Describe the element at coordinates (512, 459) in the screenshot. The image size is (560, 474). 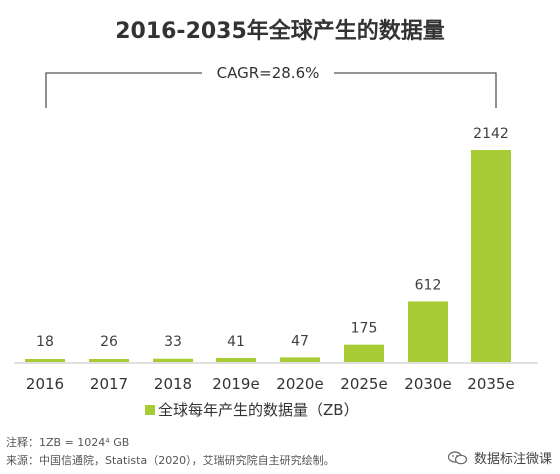
I see `watermark-text: 数据标注微课` at that location.